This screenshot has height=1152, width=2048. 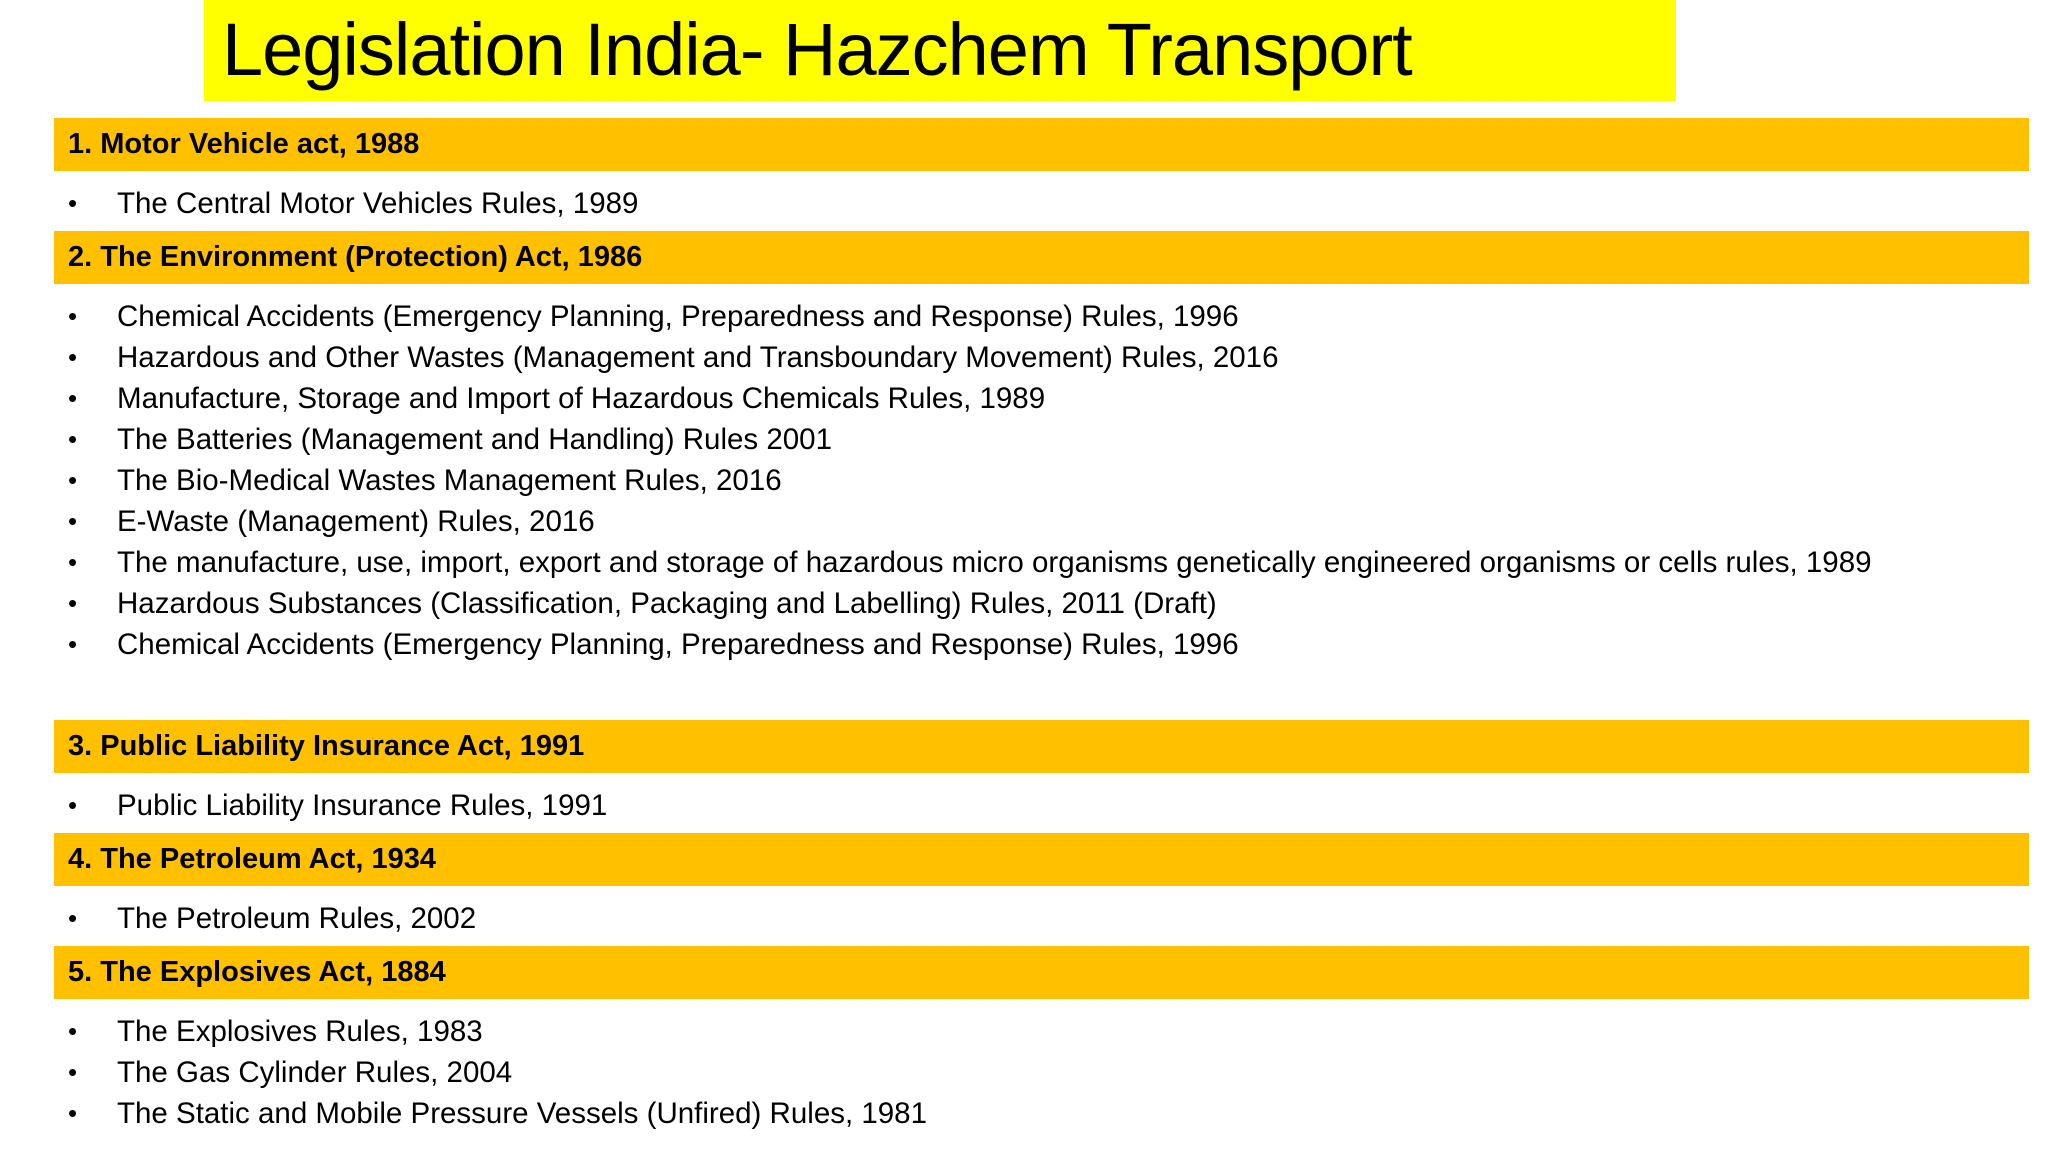 I want to click on list-item-text: The Explosives Rules, 1983, so click(x=300, y=1031).